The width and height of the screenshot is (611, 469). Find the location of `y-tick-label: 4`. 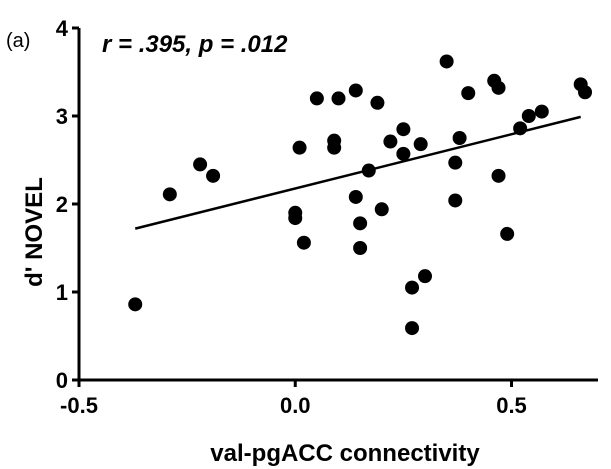

y-tick-label: 4 is located at coordinates (62, 28).